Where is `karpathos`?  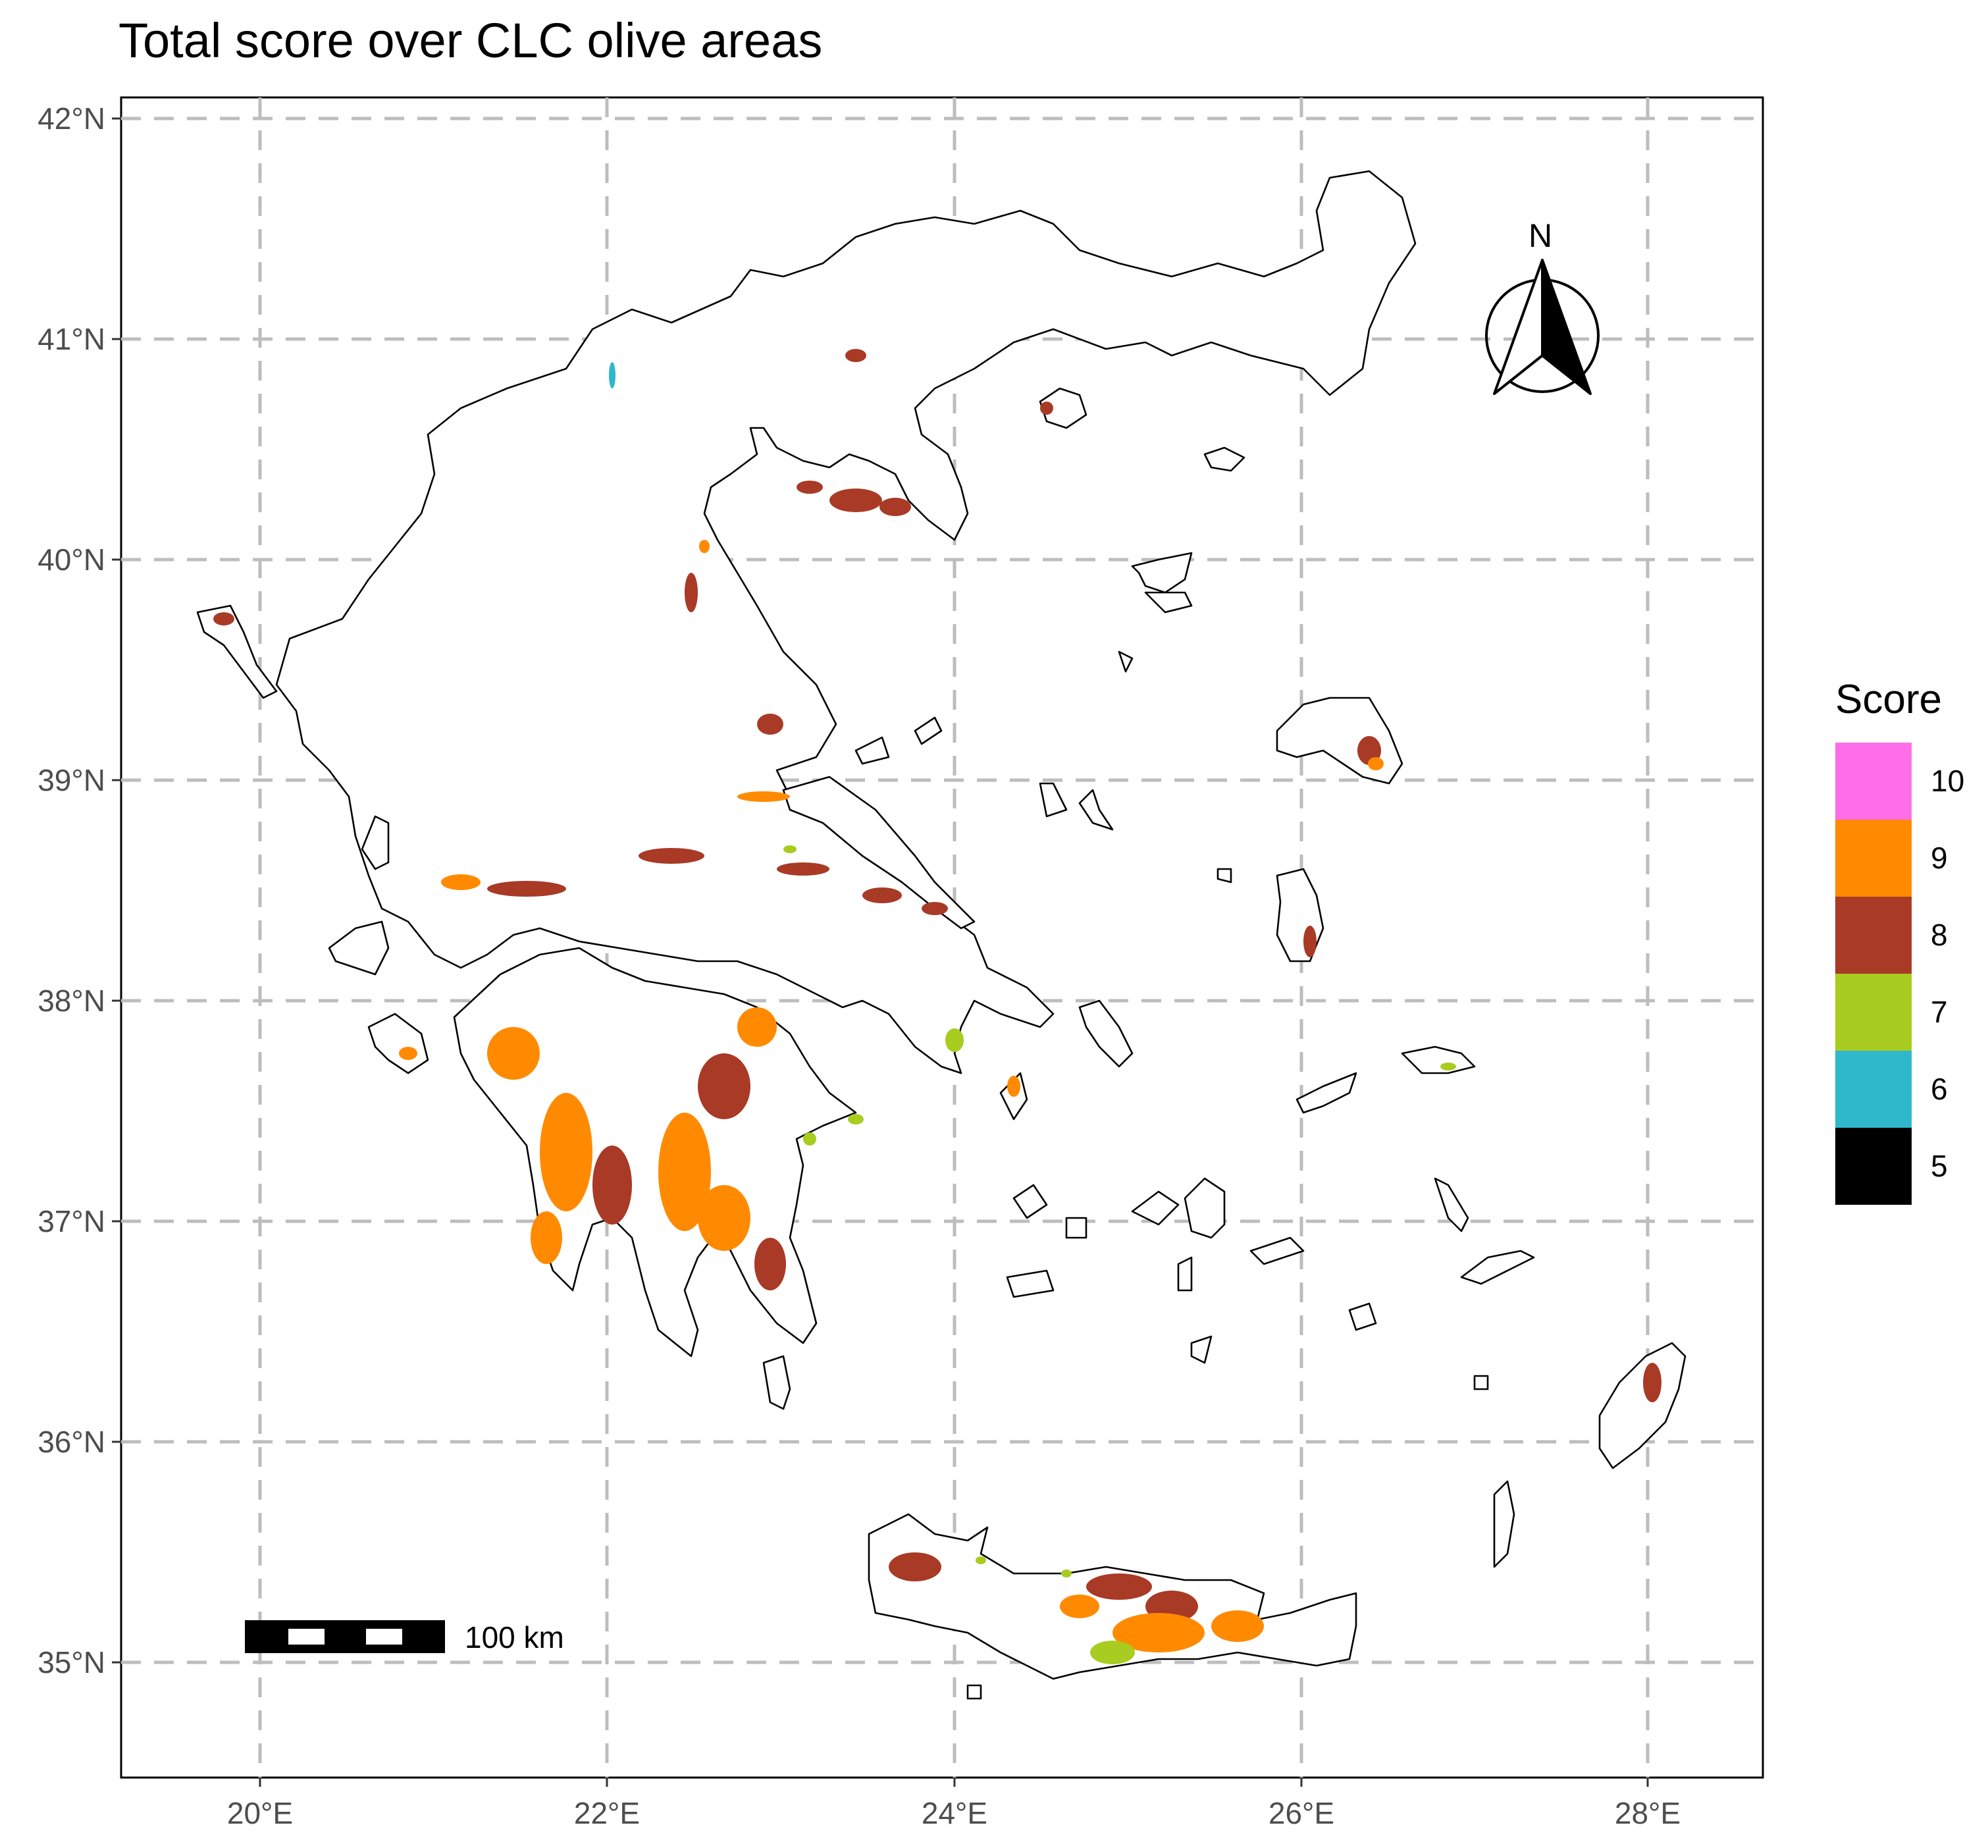
karpathos is located at coordinates (1504, 1524).